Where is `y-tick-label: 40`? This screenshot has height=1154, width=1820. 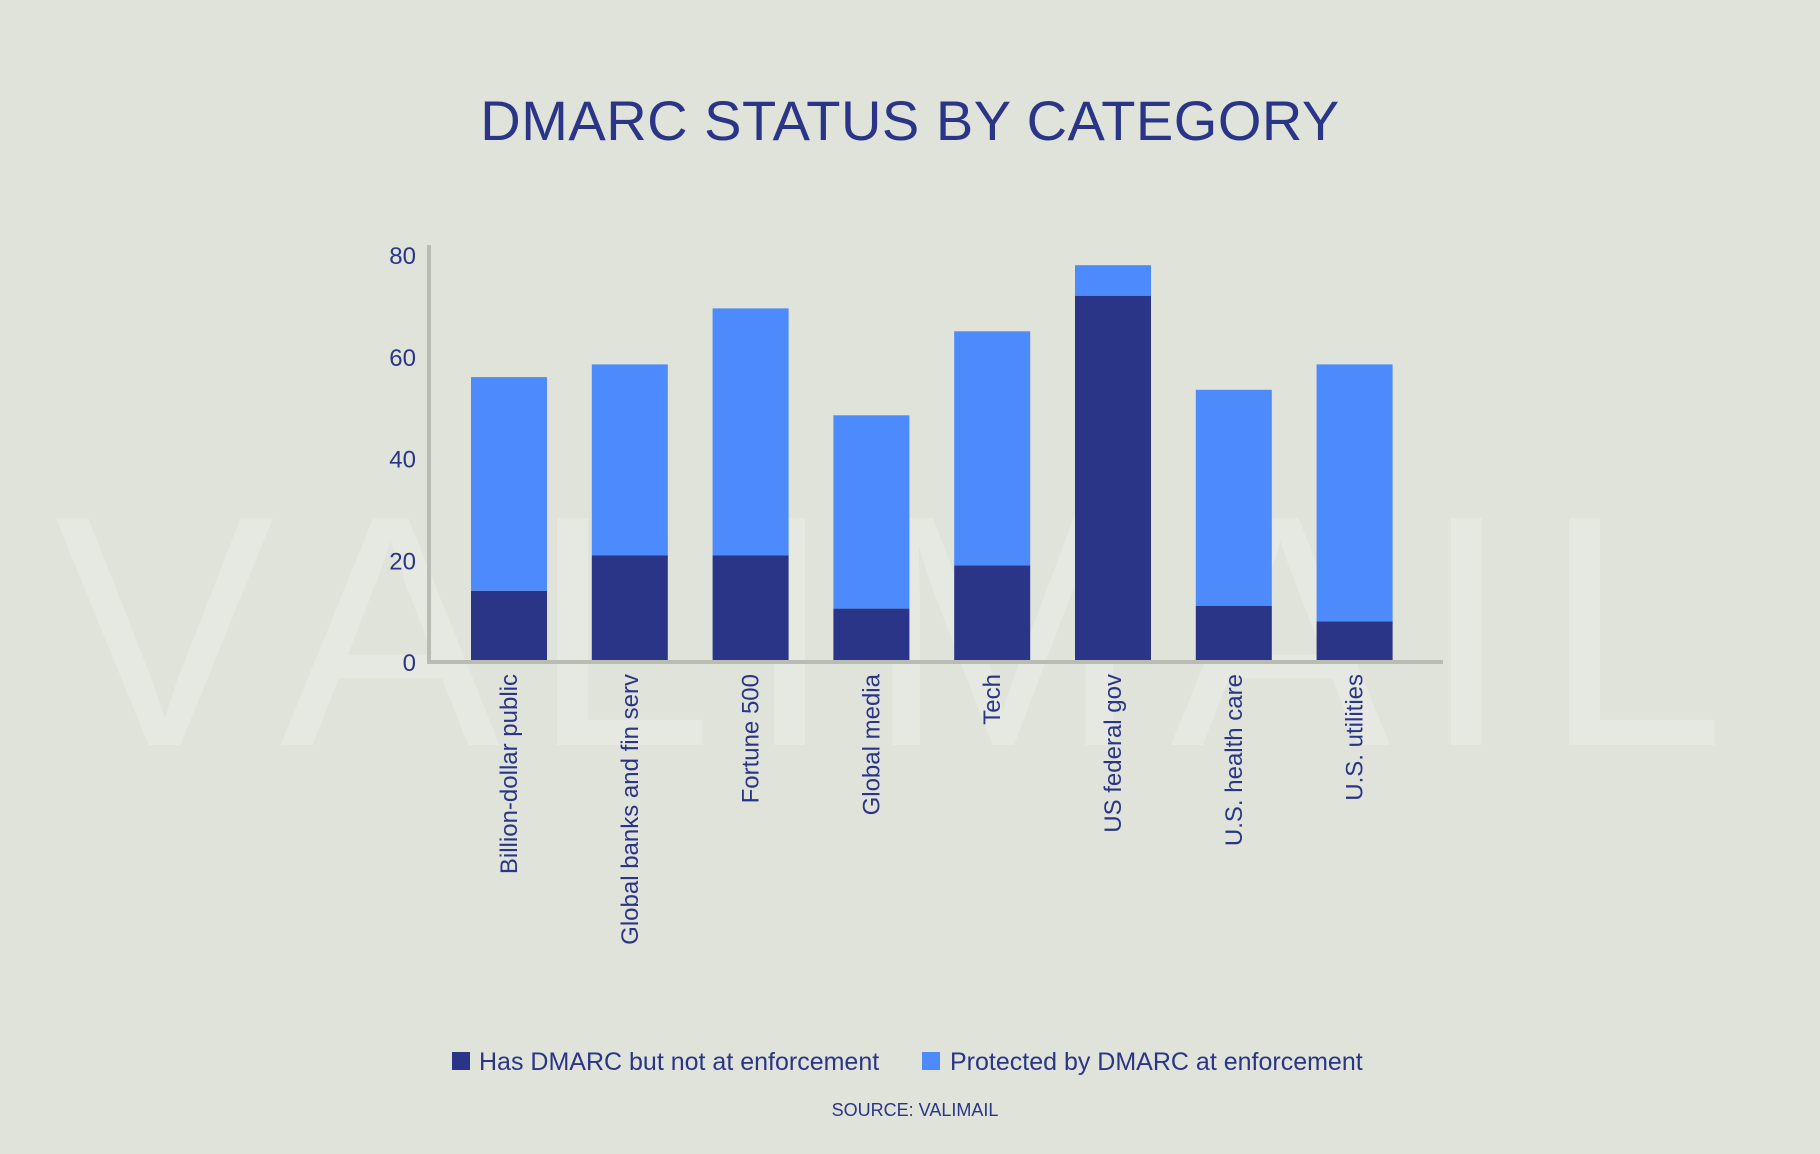
y-tick-label: 40 is located at coordinates (402, 460).